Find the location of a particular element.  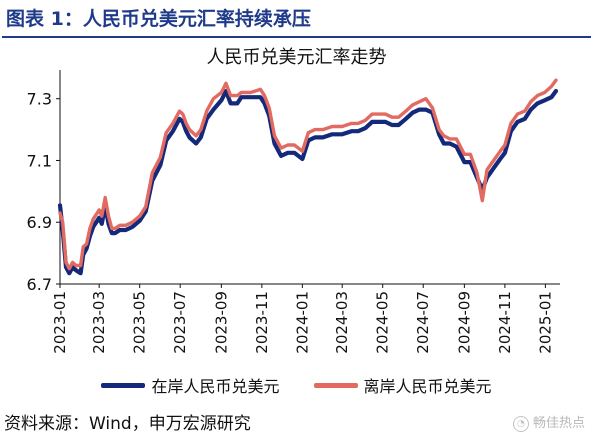

x-tick-label: 2024-05 is located at coordinates (383, 322).